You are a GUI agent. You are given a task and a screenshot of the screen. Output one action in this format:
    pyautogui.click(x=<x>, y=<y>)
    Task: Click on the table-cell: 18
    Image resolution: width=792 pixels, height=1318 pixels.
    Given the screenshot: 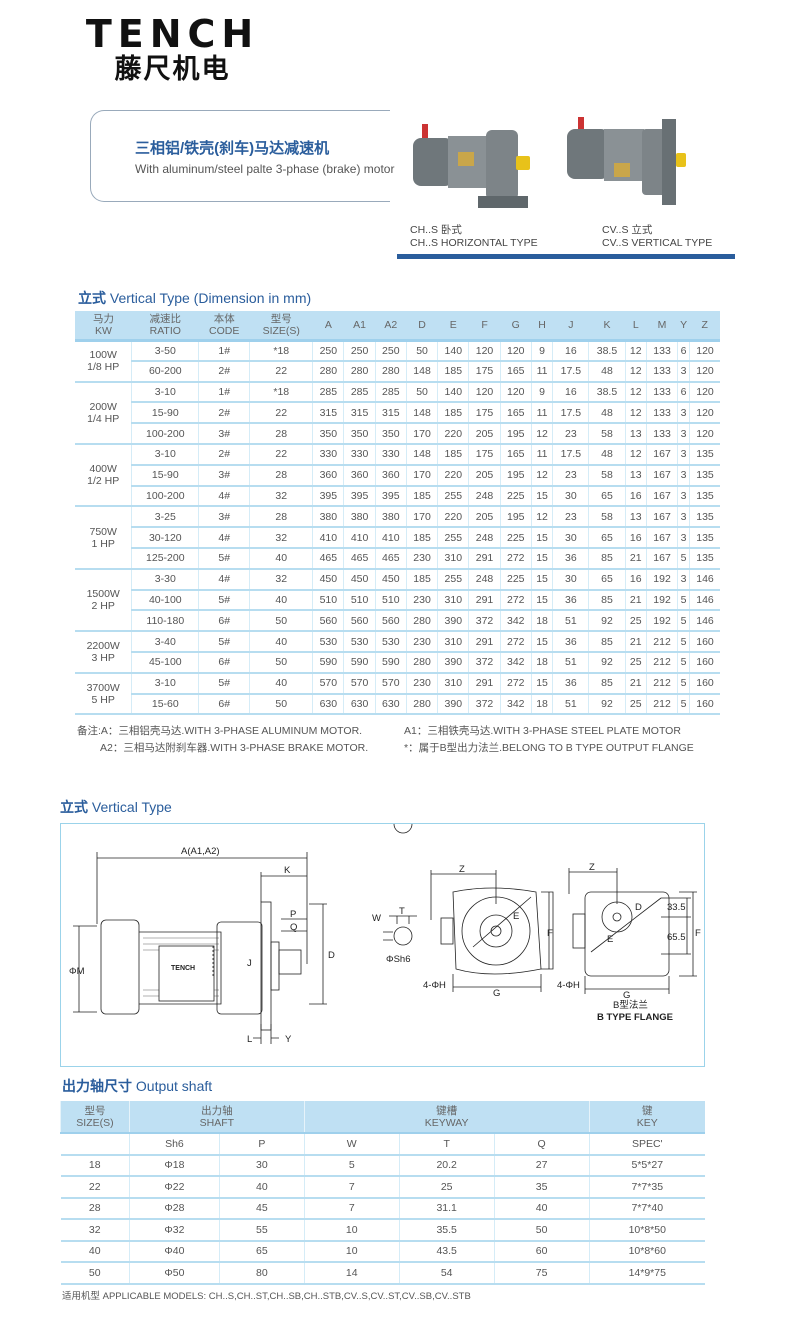 What is the action you would take?
    pyautogui.click(x=541, y=662)
    